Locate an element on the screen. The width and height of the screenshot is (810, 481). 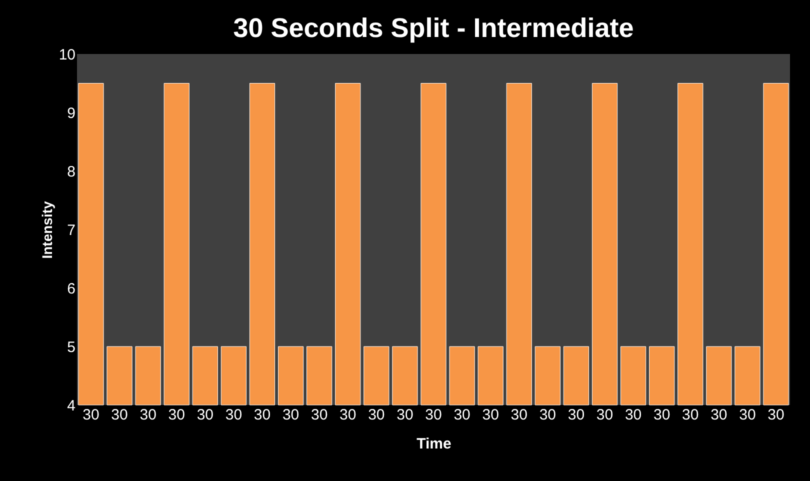
y-tick-label: 9 is located at coordinates (71, 113).